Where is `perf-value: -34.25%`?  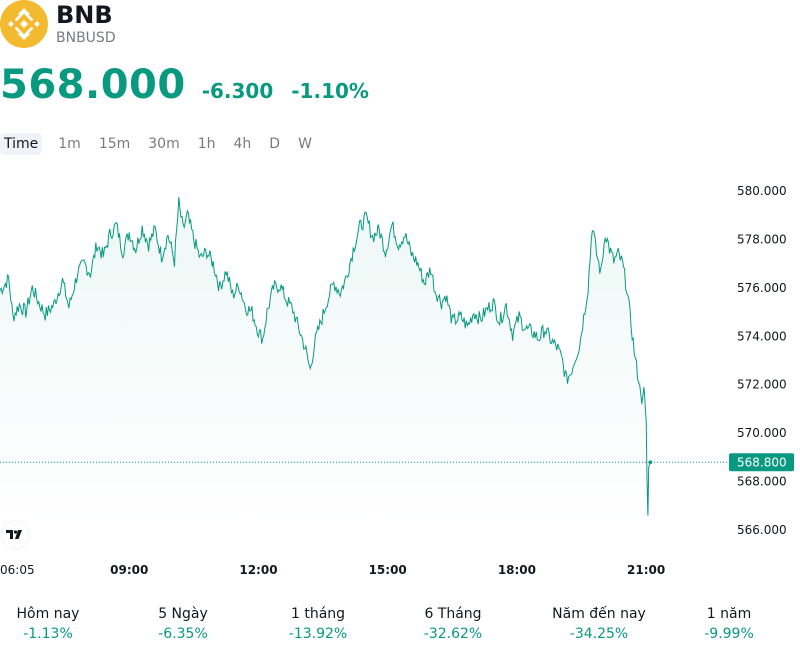 perf-value: -34.25% is located at coordinates (599, 634).